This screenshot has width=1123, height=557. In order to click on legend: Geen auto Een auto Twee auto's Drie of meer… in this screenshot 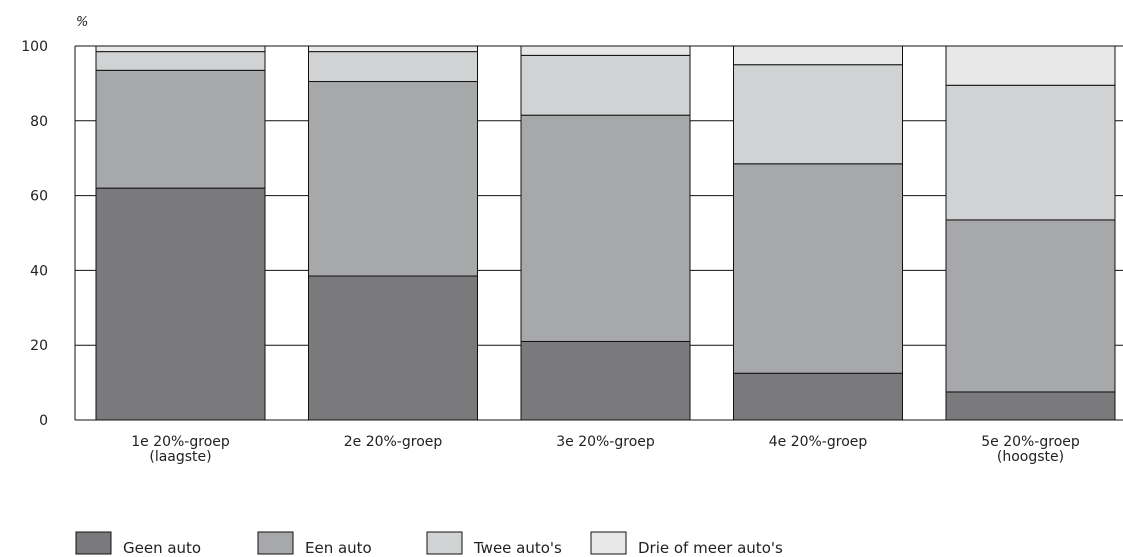, I will do `click(429, 544)`.